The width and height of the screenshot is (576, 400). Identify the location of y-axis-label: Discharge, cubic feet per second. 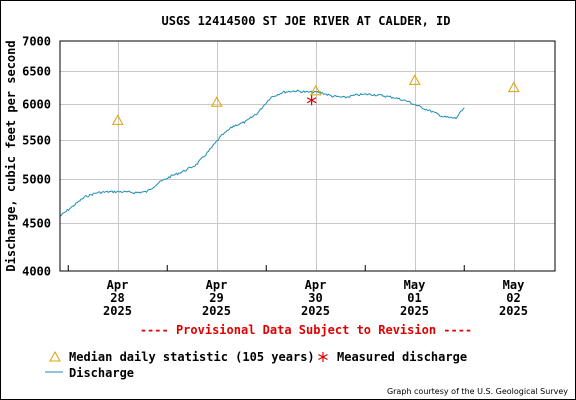
(11, 155).